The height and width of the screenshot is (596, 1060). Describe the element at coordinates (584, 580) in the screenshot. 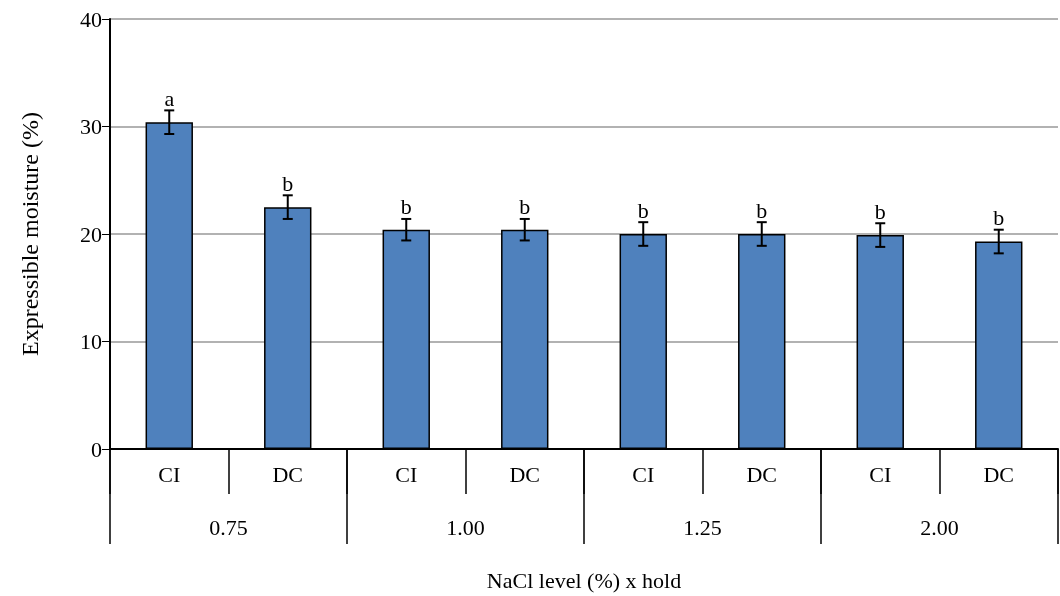

I see `x-axis-title: NaCl level (%) x hold` at that location.